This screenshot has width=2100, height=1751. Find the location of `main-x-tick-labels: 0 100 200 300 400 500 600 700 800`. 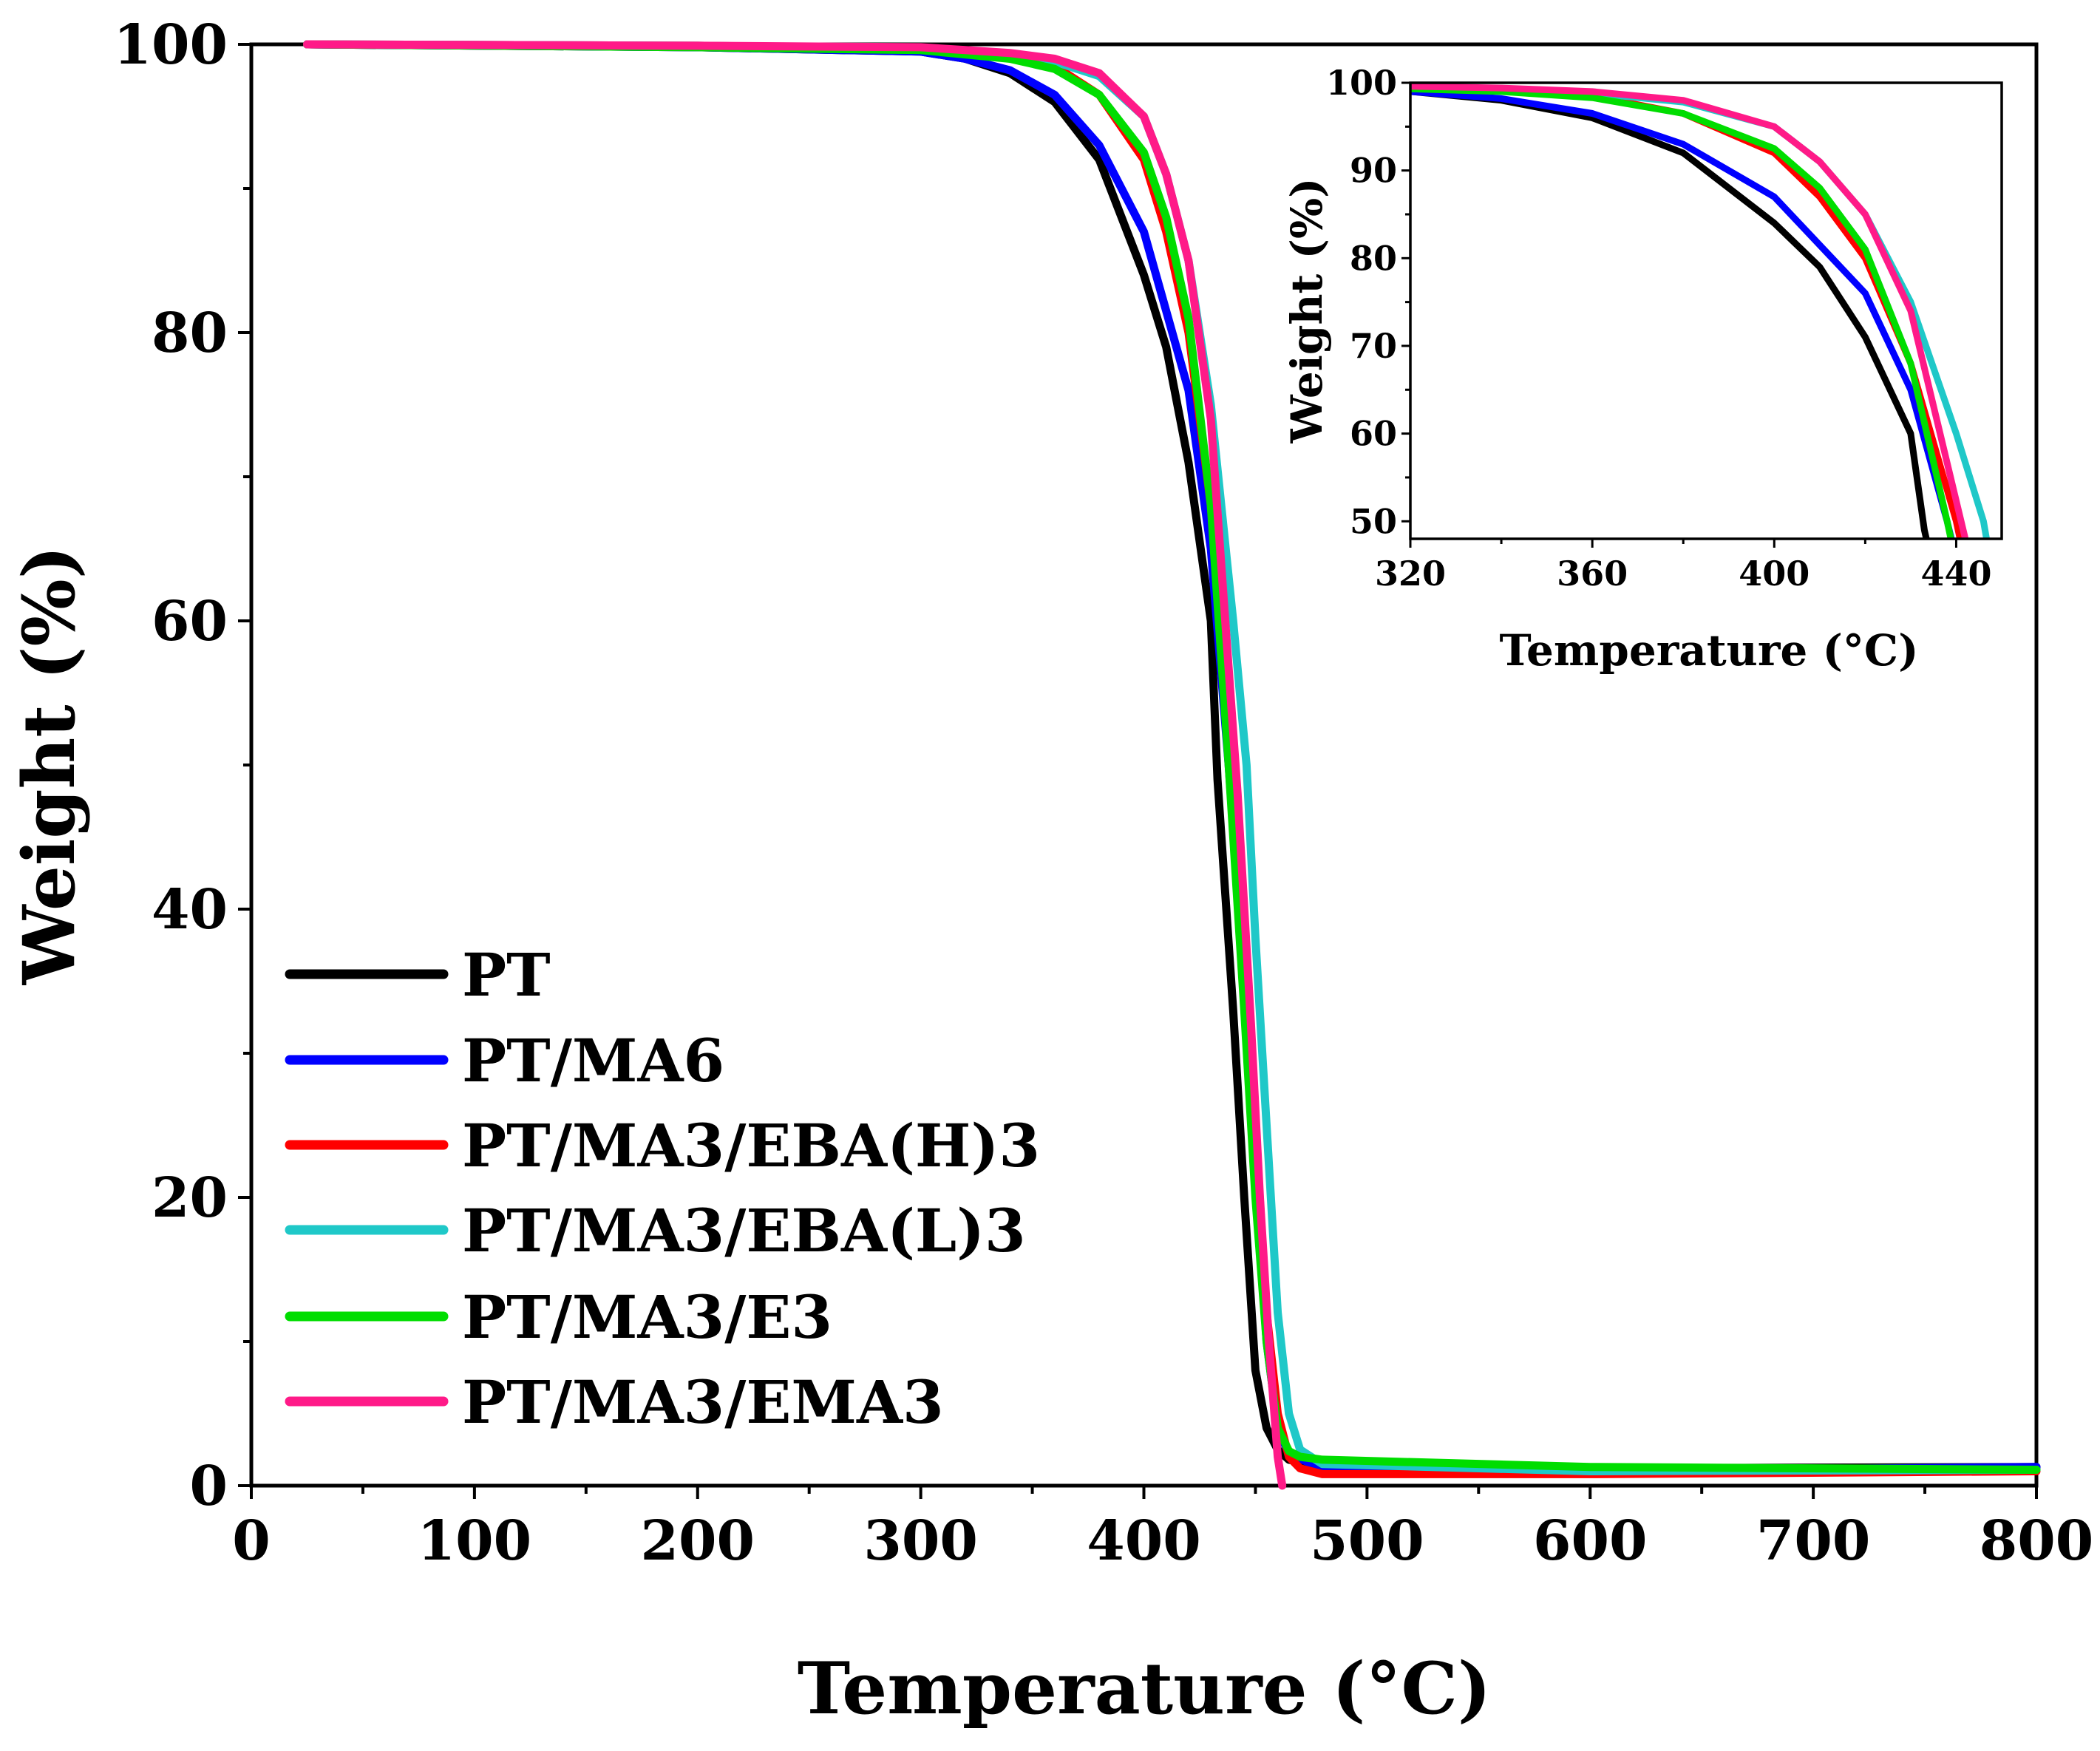

main-x-tick-labels: 0 100 200 300 400 500 600 700 800 is located at coordinates (1162, 1541).